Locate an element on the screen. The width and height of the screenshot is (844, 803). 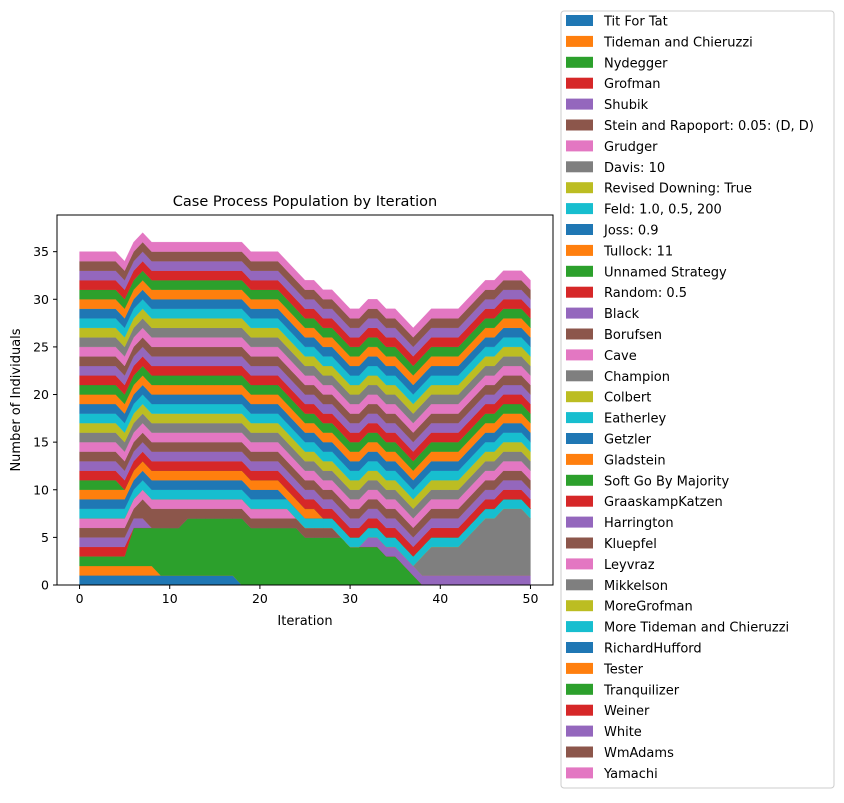
legend-item: Grofman is located at coordinates (613, 84).